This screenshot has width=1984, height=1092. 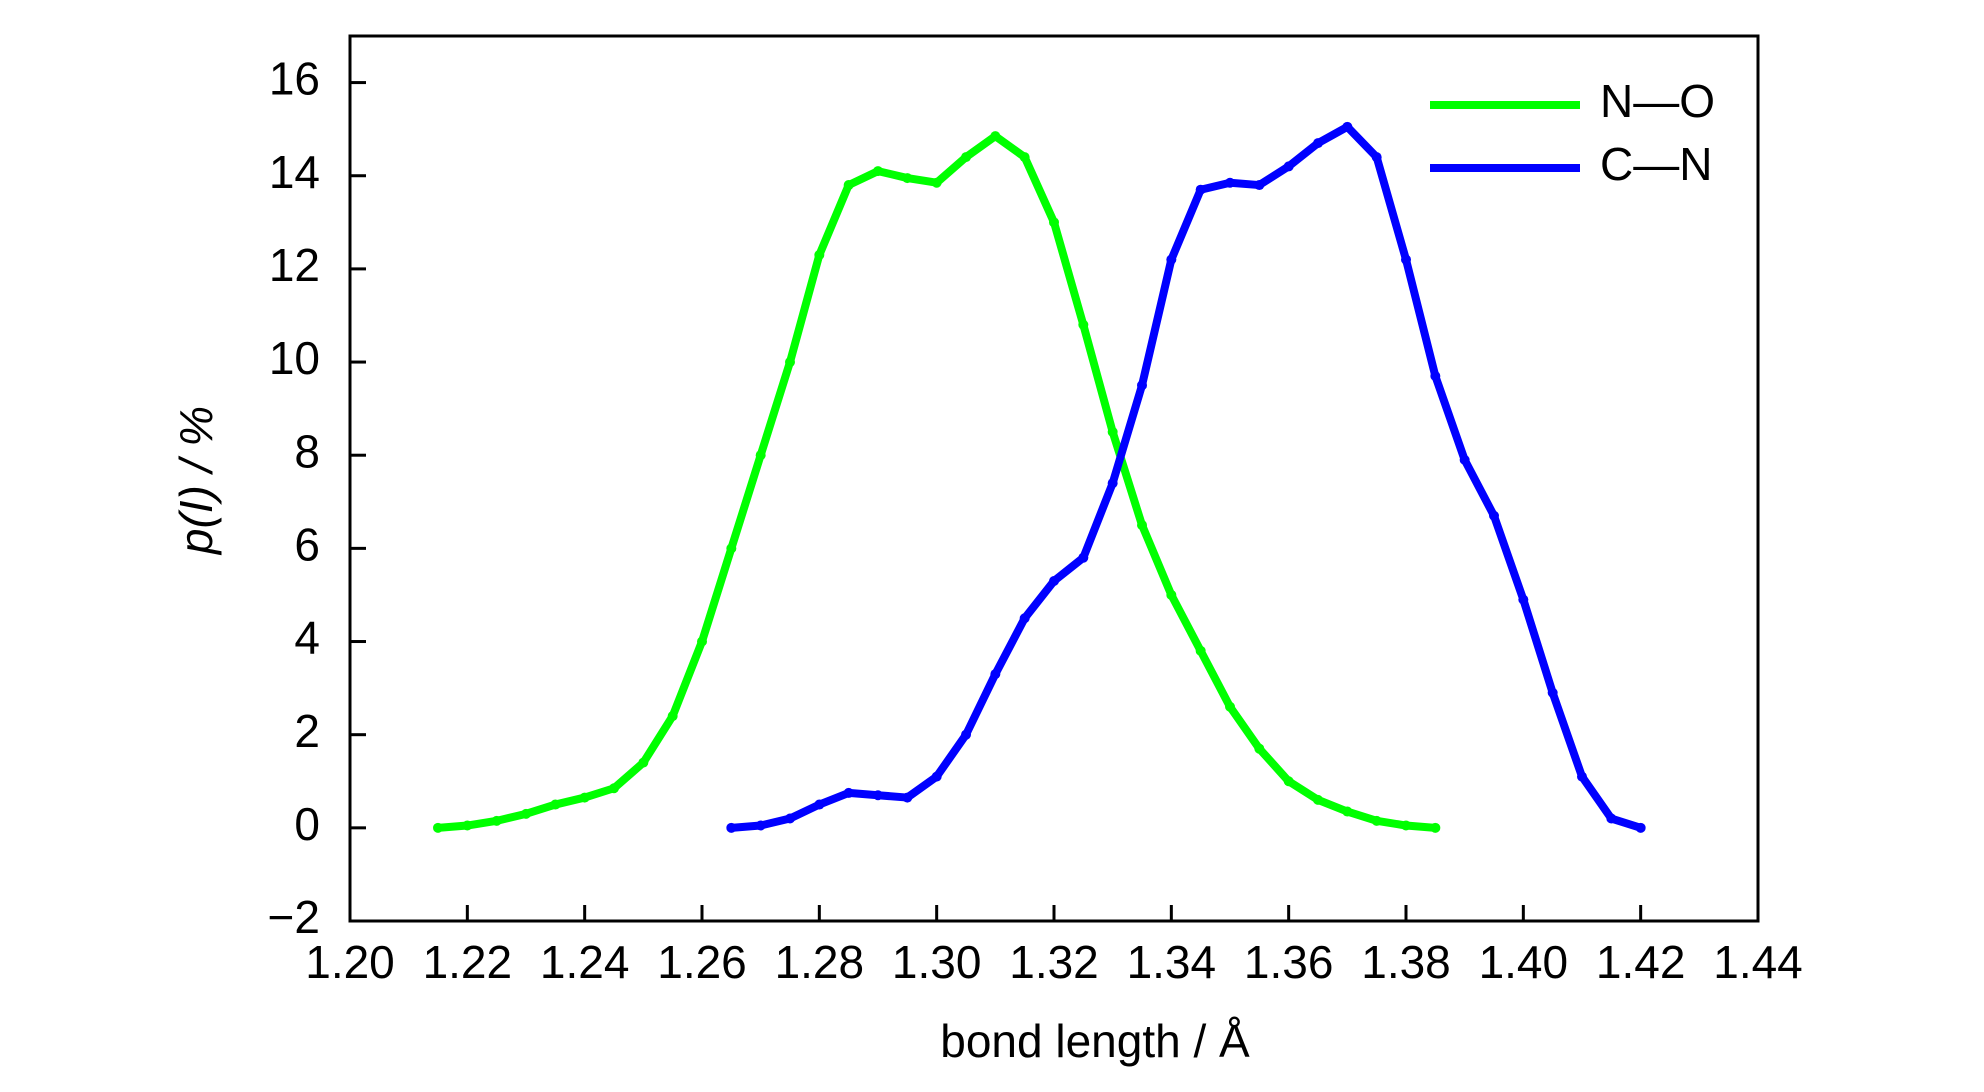 What do you see at coordinates (307, 545) in the screenshot?
I see `y-tick-label: 6` at bounding box center [307, 545].